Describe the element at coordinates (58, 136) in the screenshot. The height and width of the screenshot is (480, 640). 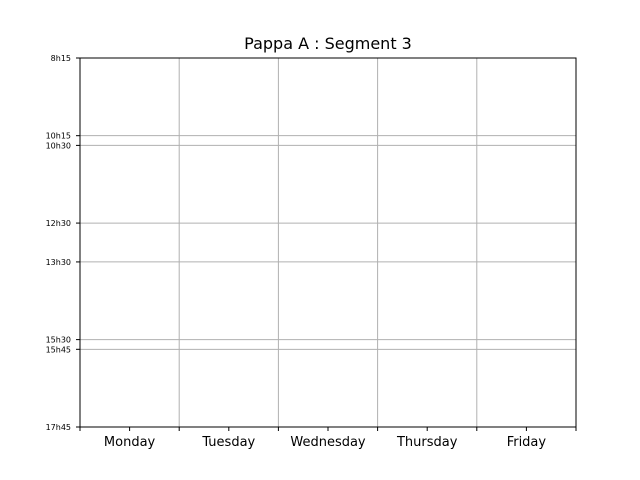
I see `y-tick-label: 10h15` at that location.